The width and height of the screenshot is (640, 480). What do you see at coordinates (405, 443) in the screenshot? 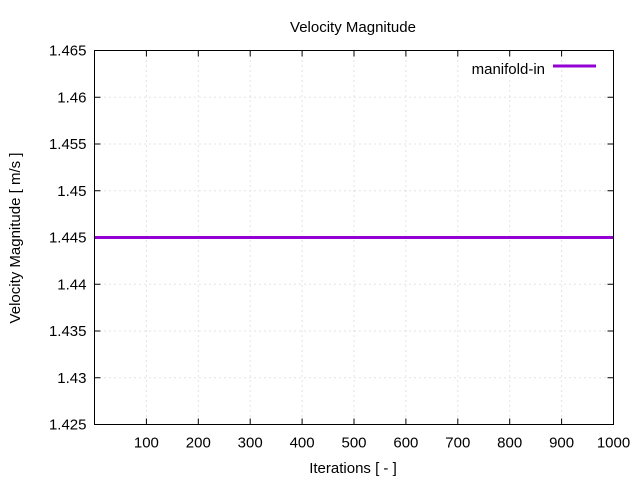
I see `x-tick-label: 600` at bounding box center [405, 443].